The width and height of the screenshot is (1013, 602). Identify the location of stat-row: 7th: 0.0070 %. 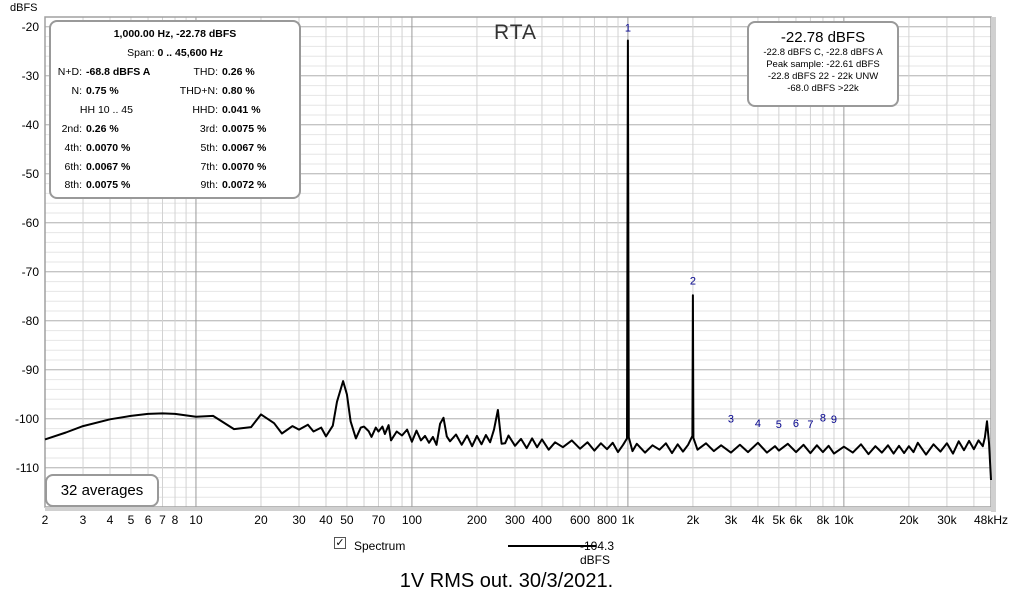
(218, 167).